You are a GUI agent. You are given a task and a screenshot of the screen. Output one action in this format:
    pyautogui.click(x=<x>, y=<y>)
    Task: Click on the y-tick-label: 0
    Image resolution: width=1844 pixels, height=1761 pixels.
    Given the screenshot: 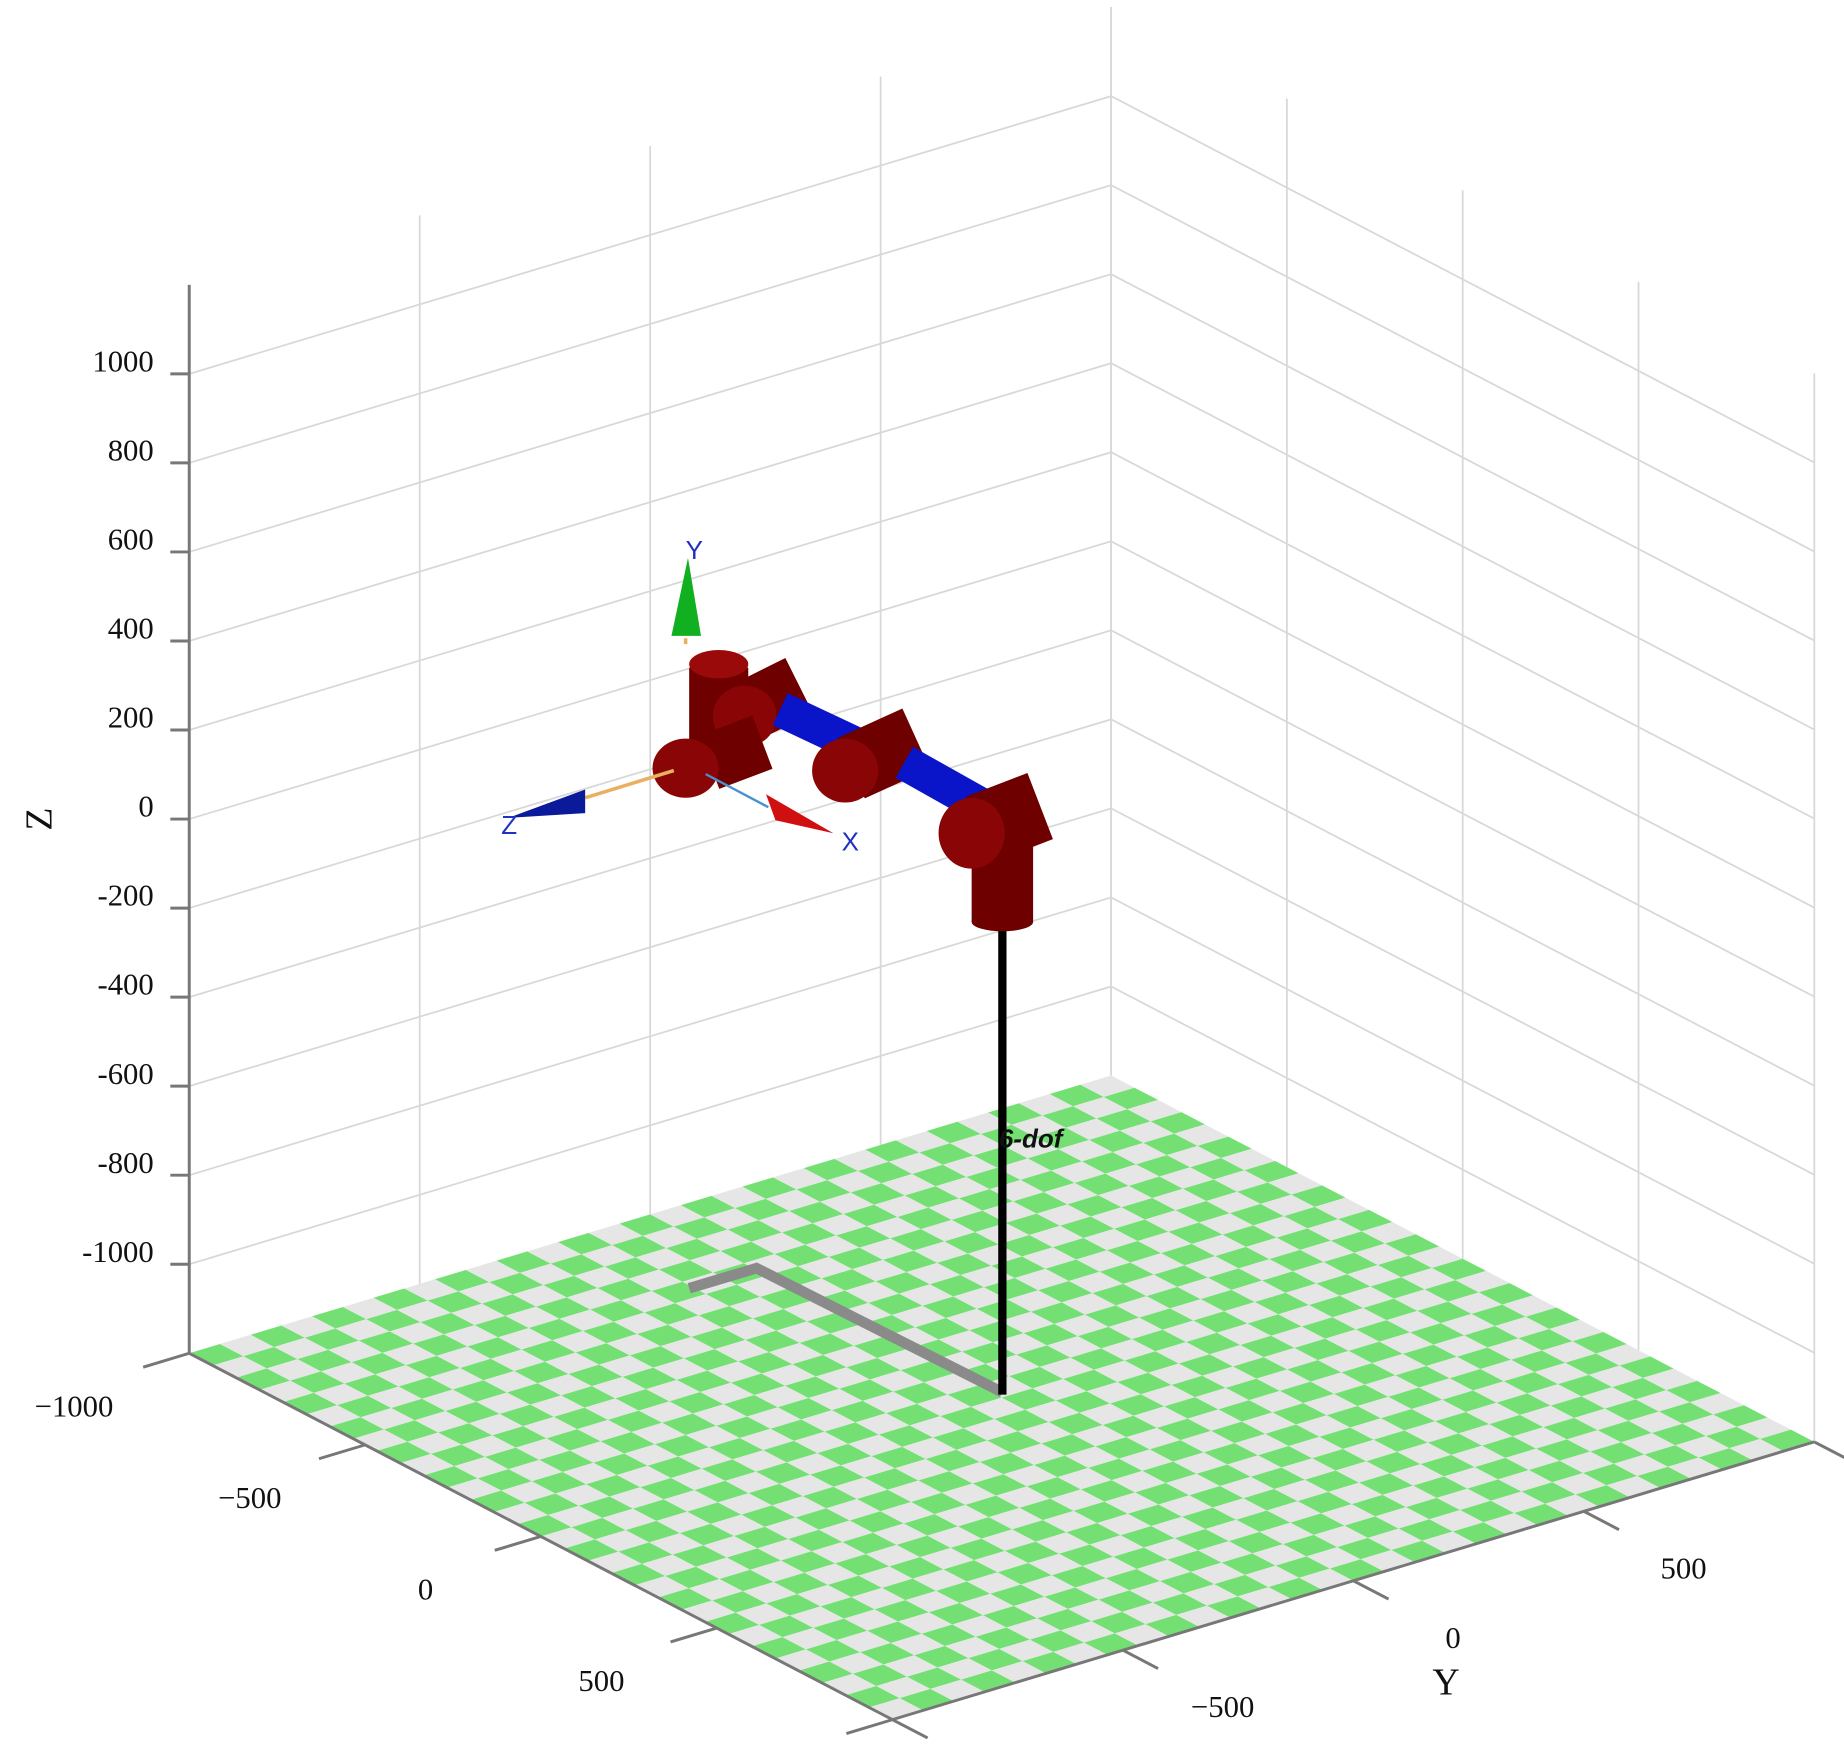 What is the action you would take?
    pyautogui.click(x=1452, y=1638)
    